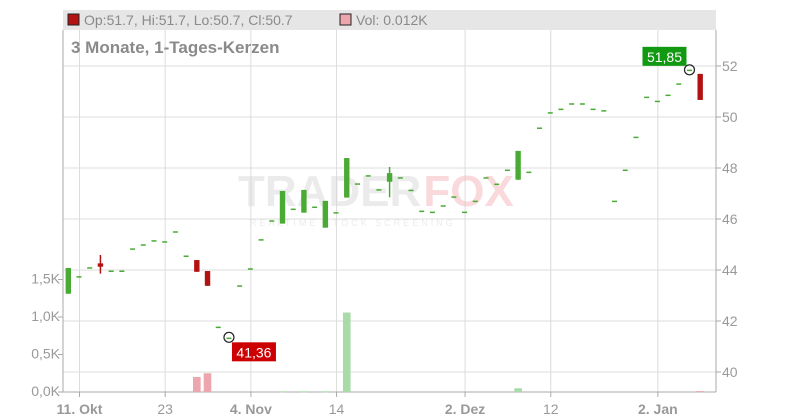 The height and width of the screenshot is (420, 800). I want to click on high-label-box, so click(664, 56).